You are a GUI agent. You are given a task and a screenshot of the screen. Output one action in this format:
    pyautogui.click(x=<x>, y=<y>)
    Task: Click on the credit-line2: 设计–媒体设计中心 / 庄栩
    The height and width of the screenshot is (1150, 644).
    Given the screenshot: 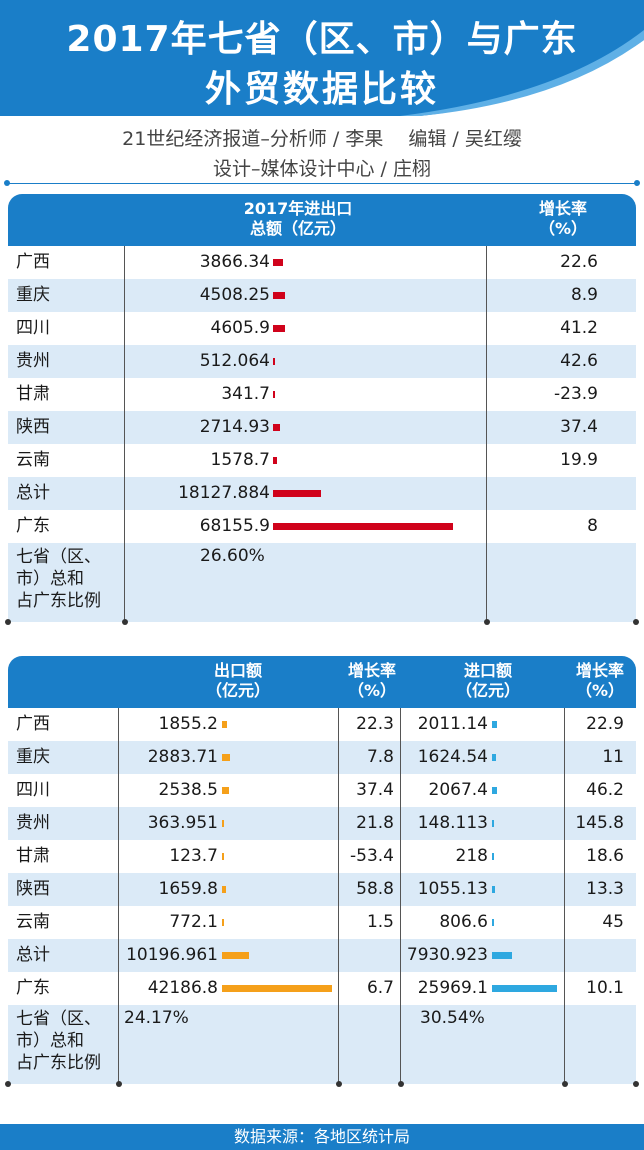 What is the action you would take?
    pyautogui.click(x=322, y=169)
    